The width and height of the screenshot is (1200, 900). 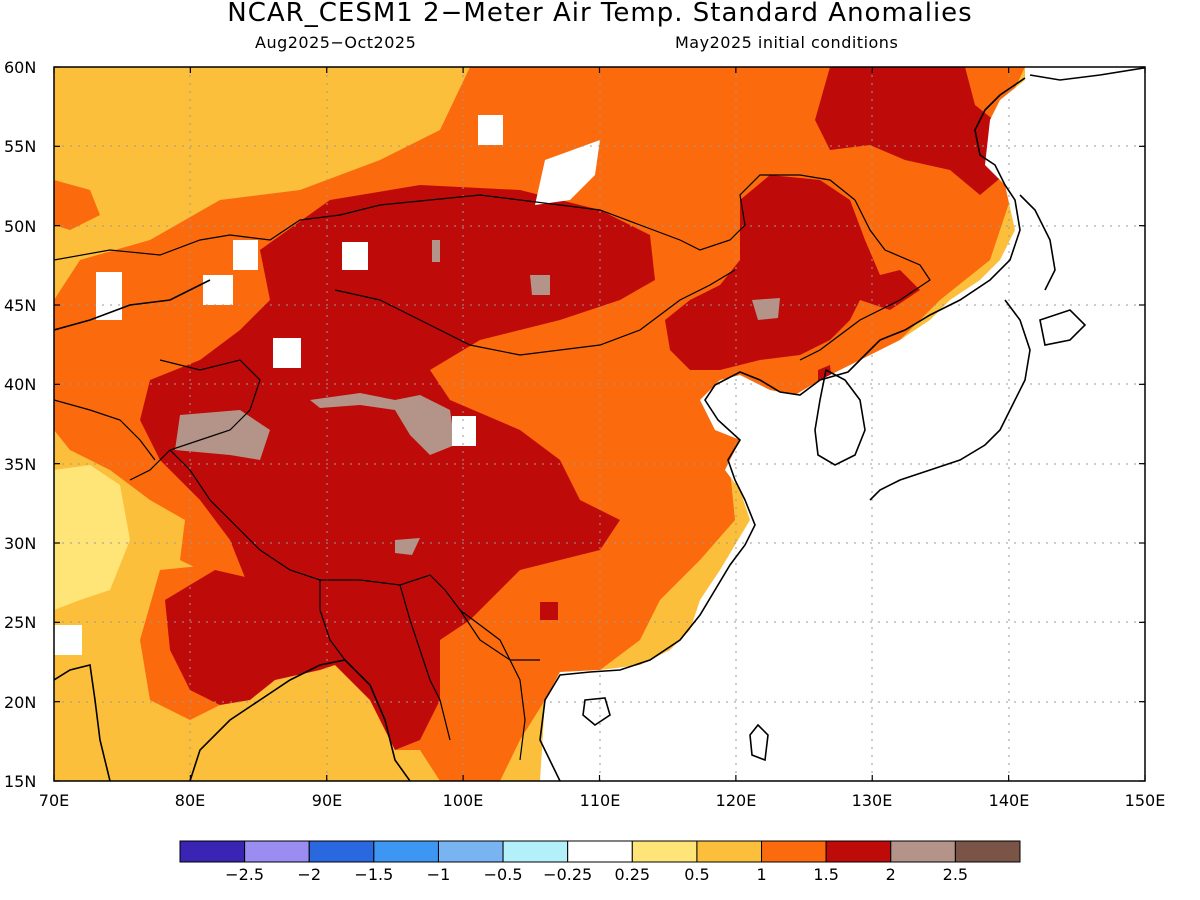 I want to click on lat-label: 45N, so click(x=20, y=305).